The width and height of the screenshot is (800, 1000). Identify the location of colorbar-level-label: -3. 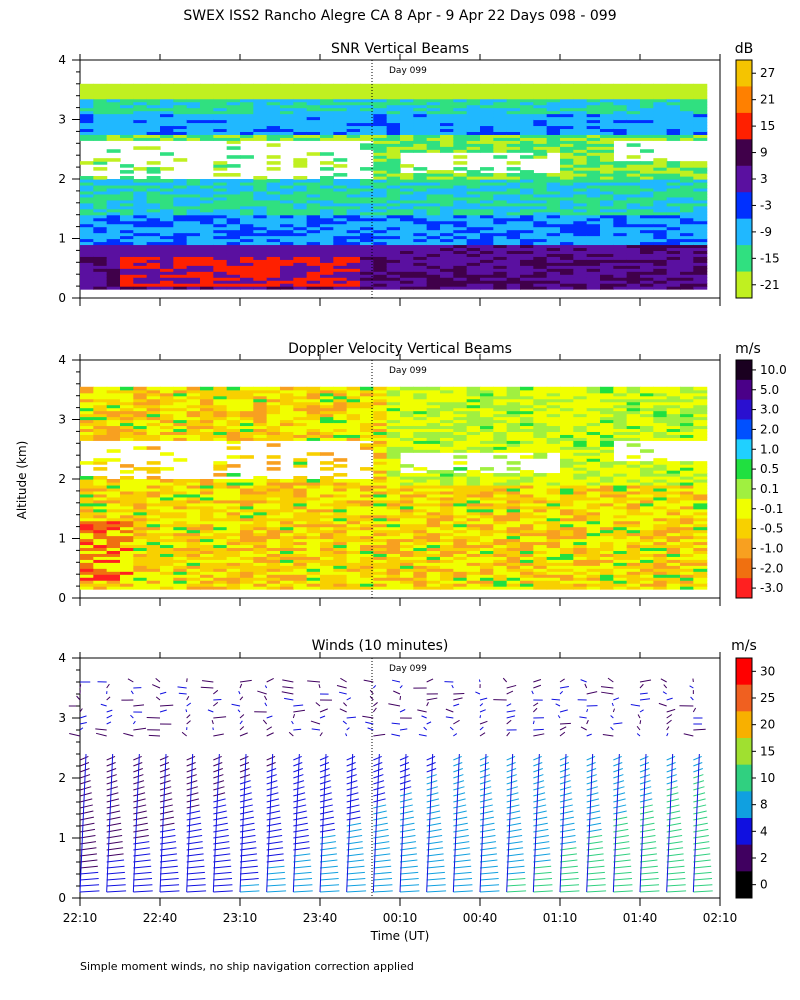
(766, 205).